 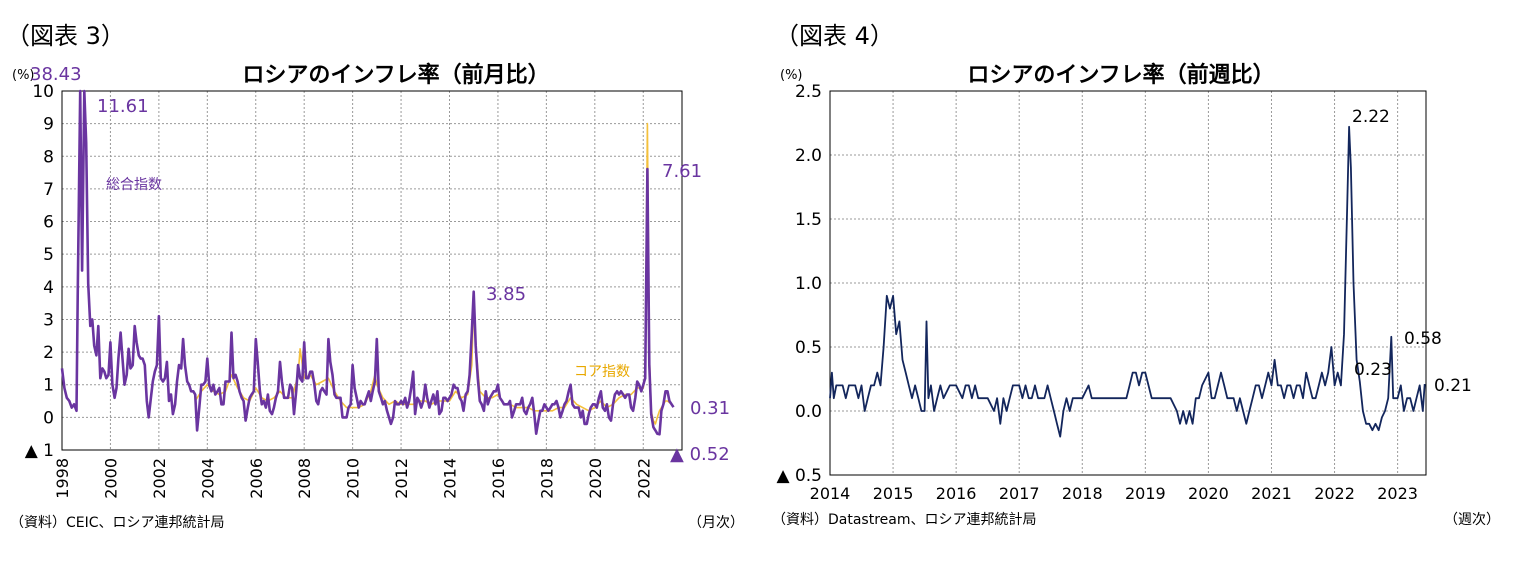 What do you see at coordinates (904, 520) in the screenshot?
I see `source-note-weekly: （資料）Datastream、ロシア連邦統計局` at bounding box center [904, 520].